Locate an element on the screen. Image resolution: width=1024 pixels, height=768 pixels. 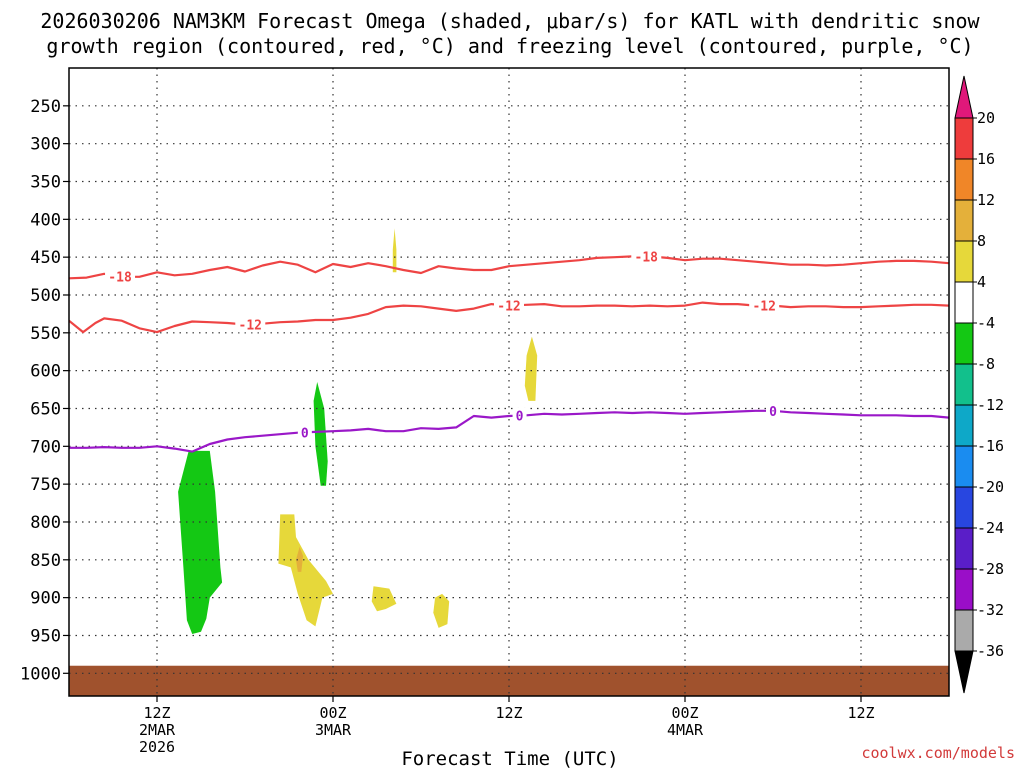
y-tick-label-950: 950 is located at coordinates (45, 636).